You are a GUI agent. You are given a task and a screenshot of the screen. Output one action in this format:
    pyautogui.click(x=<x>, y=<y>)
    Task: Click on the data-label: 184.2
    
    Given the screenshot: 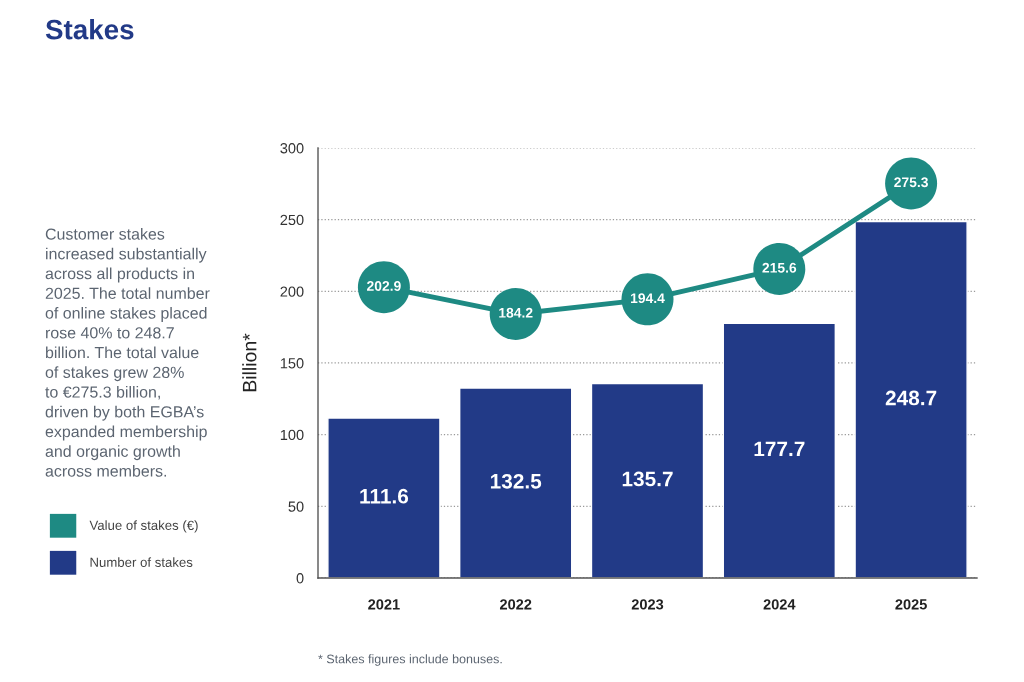 What is the action you would take?
    pyautogui.click(x=516, y=312)
    